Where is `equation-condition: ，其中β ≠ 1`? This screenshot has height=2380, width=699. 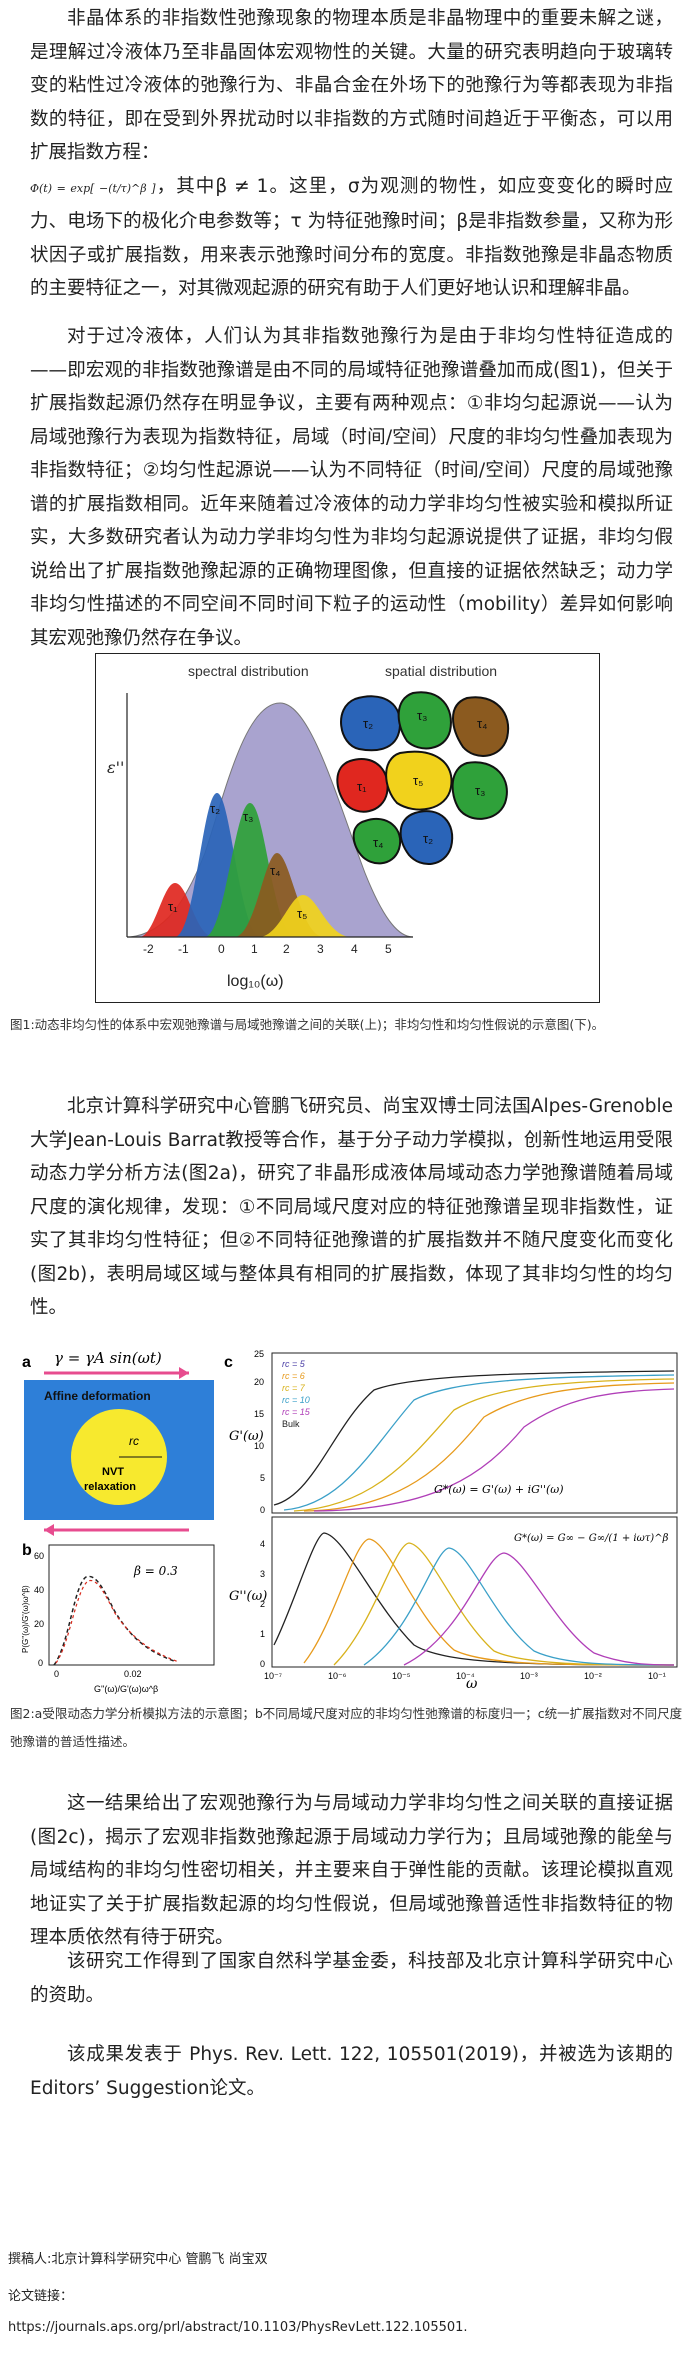 equation-condition: ，其中β ≠ 1 is located at coordinates (212, 186).